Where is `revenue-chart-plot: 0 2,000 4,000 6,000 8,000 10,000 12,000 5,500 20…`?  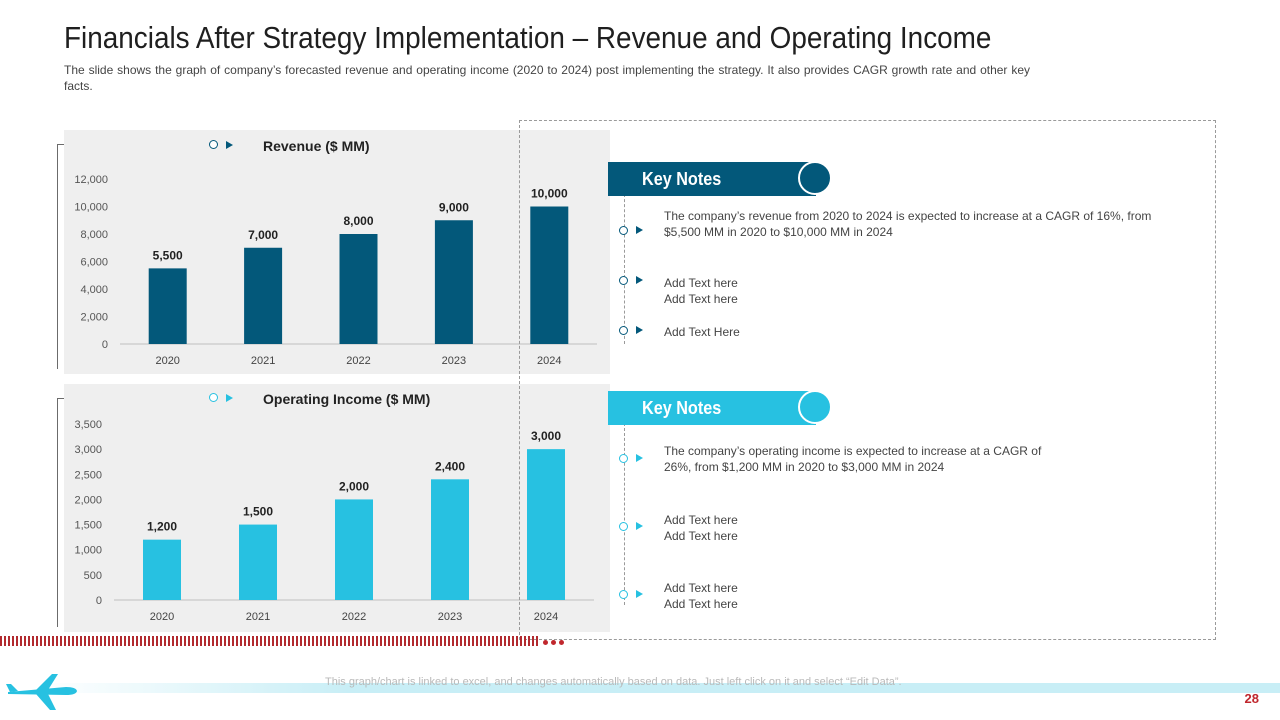
revenue-chart-plot: 0 2,000 4,000 6,000 8,000 10,000 12,000 5,500 20… is located at coordinates (335, 270).